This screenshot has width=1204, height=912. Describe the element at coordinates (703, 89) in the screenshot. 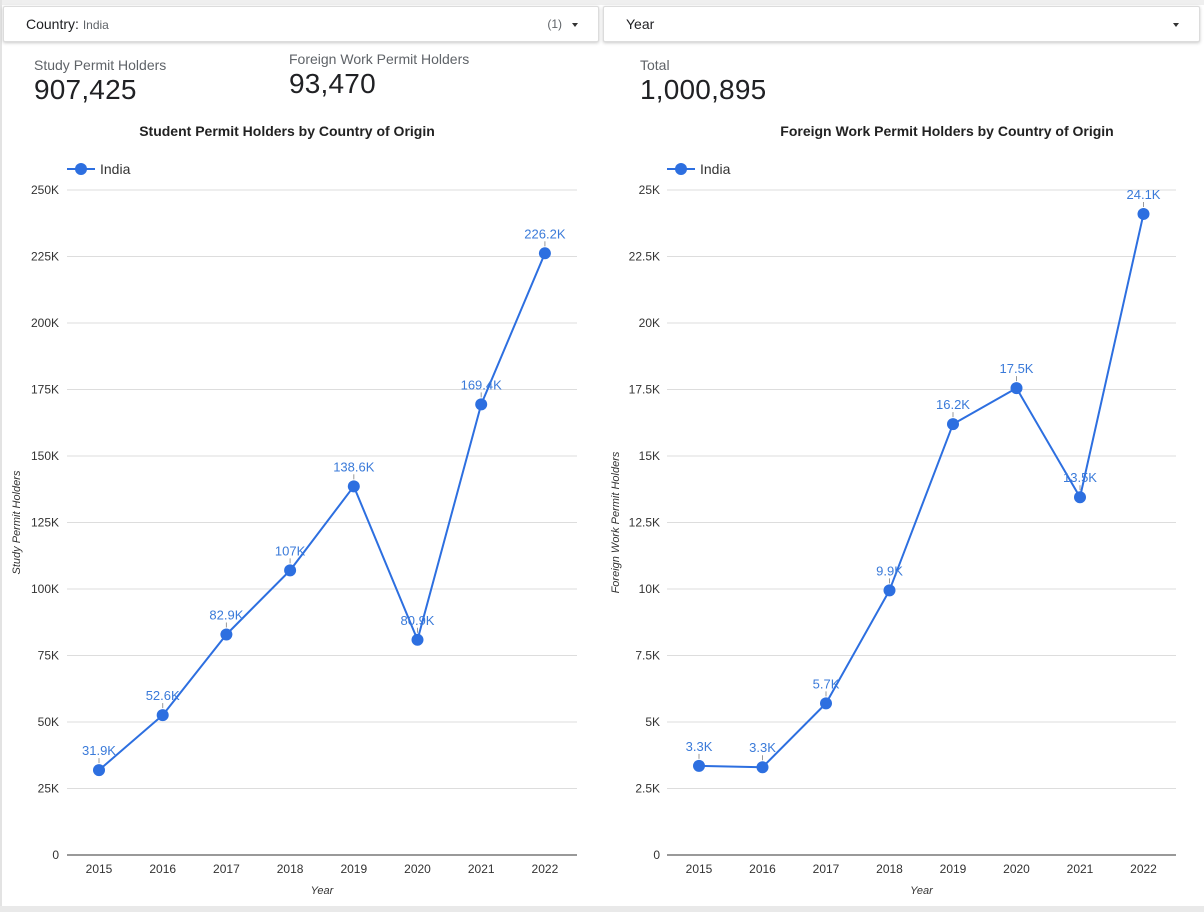

I see `total-value: 1,000,895` at that location.